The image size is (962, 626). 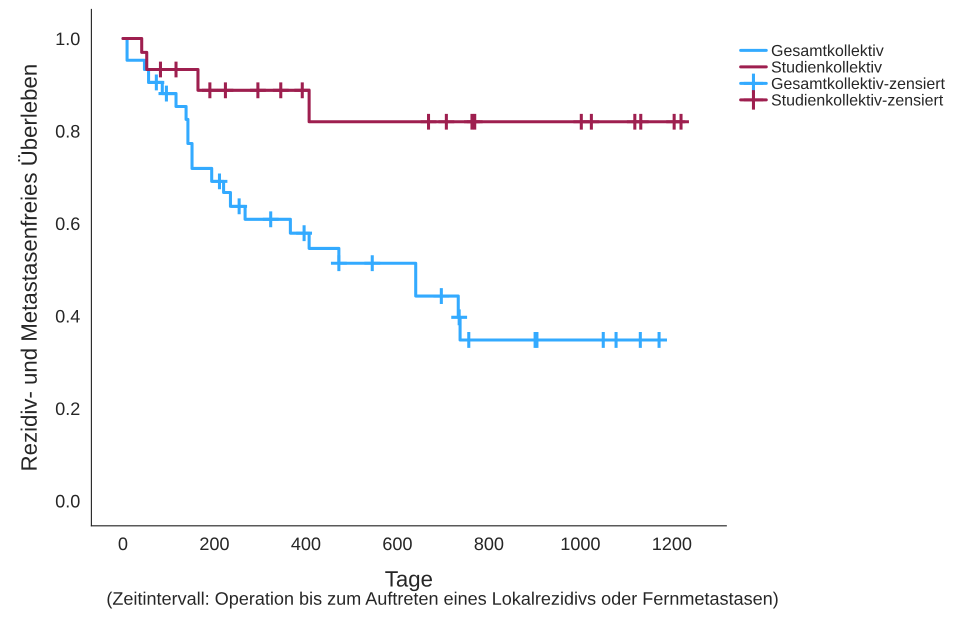 What do you see at coordinates (68, 501) in the screenshot?
I see `y-tick-label: 0.0` at bounding box center [68, 501].